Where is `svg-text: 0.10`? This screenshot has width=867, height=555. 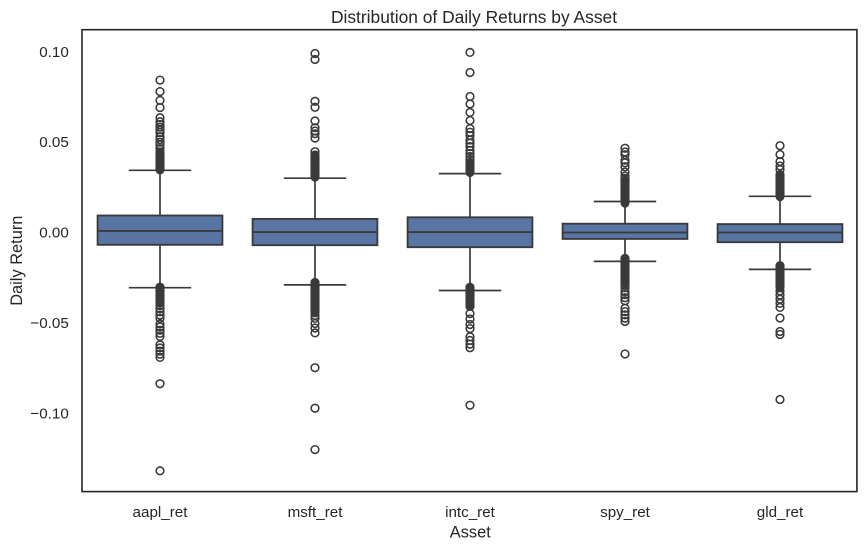
svg-text: 0.10 is located at coordinates (54, 52).